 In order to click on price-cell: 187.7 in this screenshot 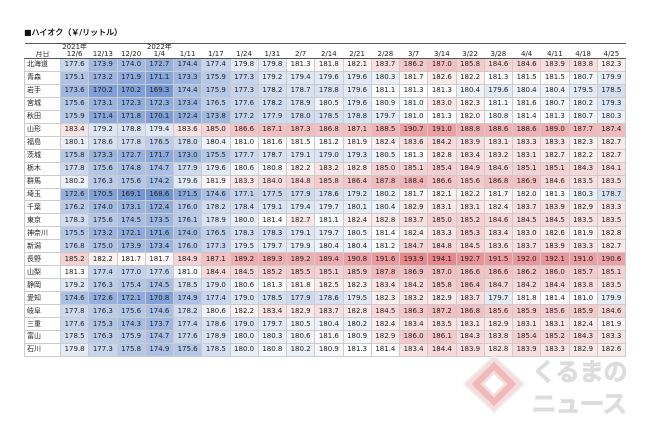, I will do `click(583, 129)`.